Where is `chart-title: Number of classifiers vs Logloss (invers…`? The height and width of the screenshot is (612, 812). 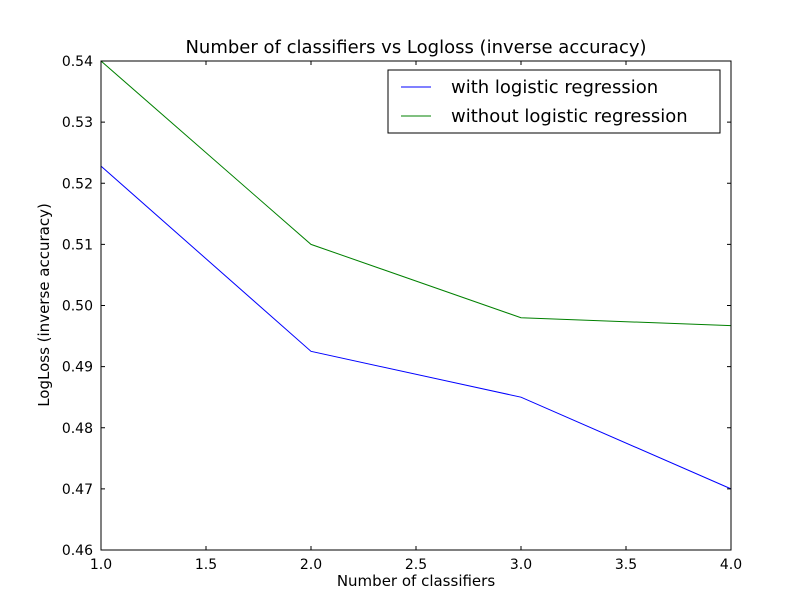 chart-title: Number of classifiers vs Logloss (invers… is located at coordinates (415, 47).